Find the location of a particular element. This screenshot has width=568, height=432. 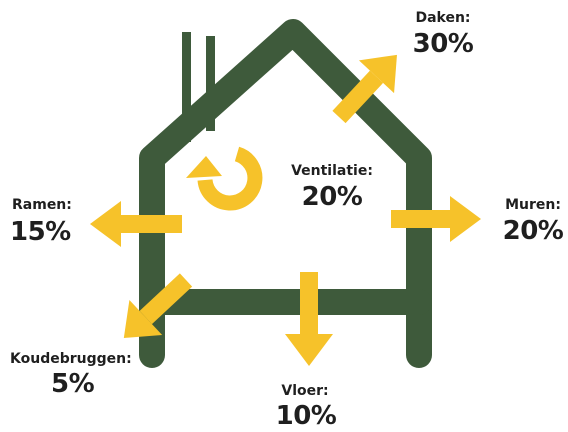

chimney-icon is located at coordinates (198, 87).